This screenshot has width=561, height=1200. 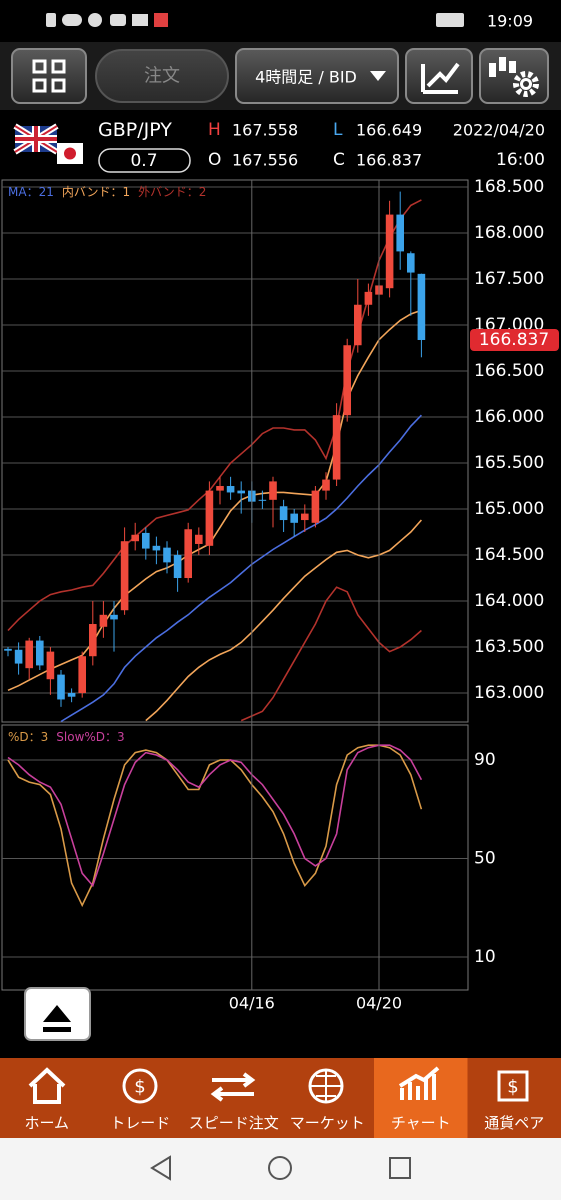 I want to click on y-tick-label: 164.000, so click(x=509, y=601).